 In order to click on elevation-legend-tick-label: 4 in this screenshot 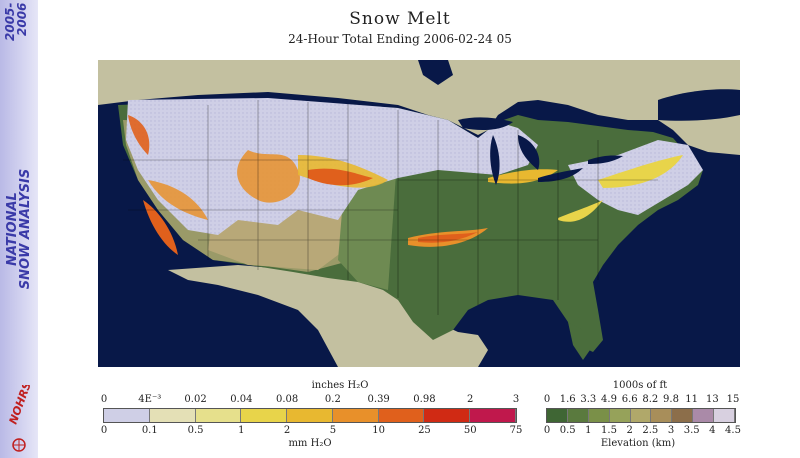, I will do `click(712, 430)`.